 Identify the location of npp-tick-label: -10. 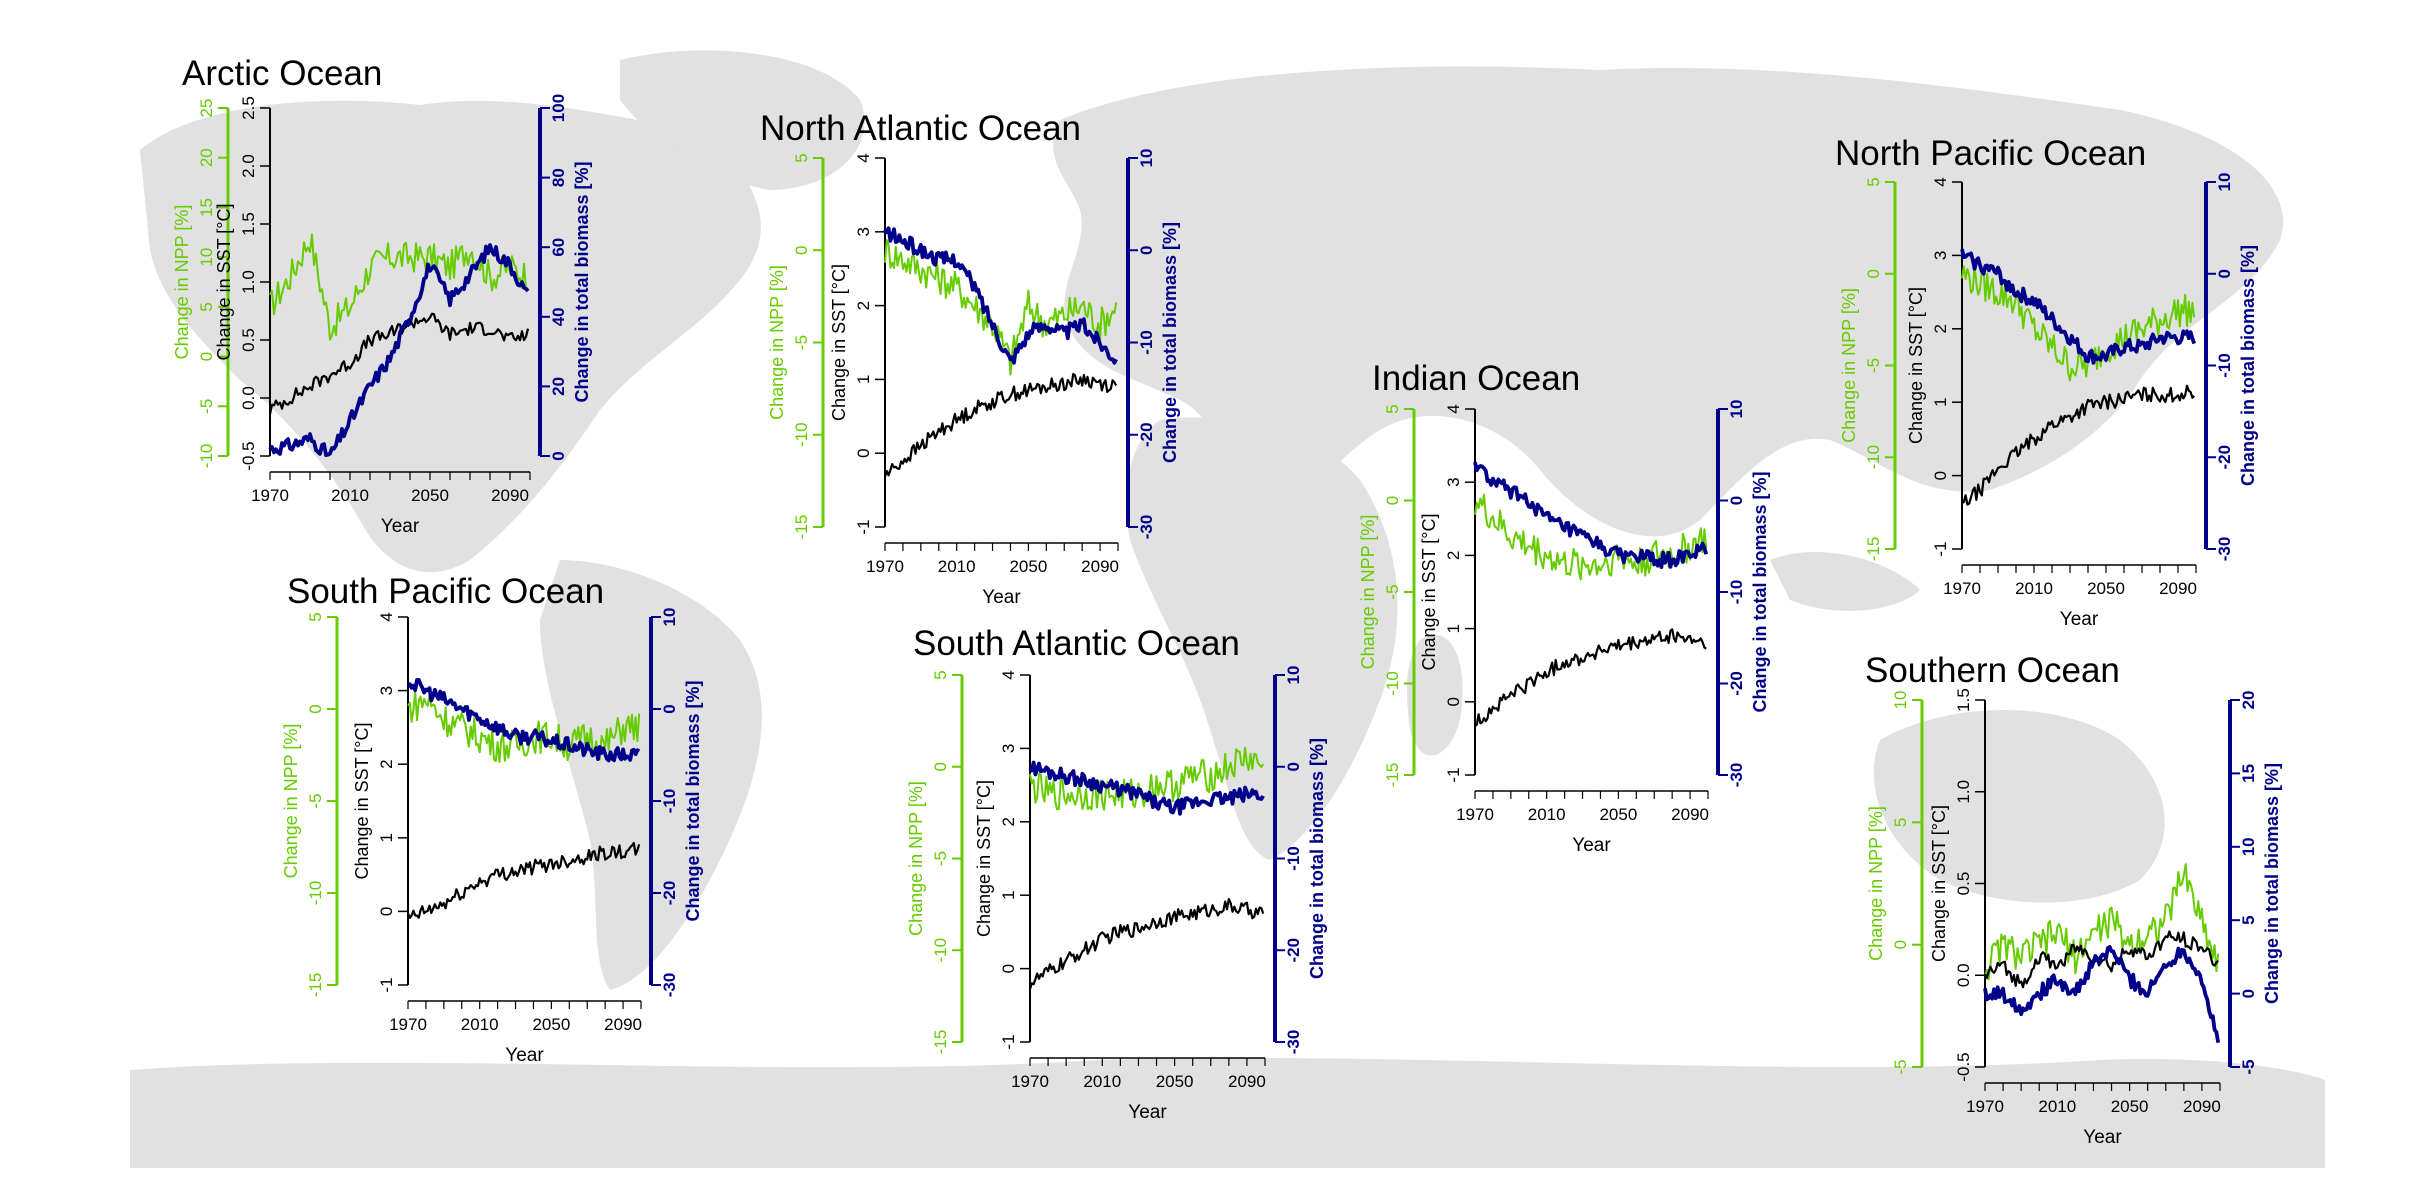
(940, 950).